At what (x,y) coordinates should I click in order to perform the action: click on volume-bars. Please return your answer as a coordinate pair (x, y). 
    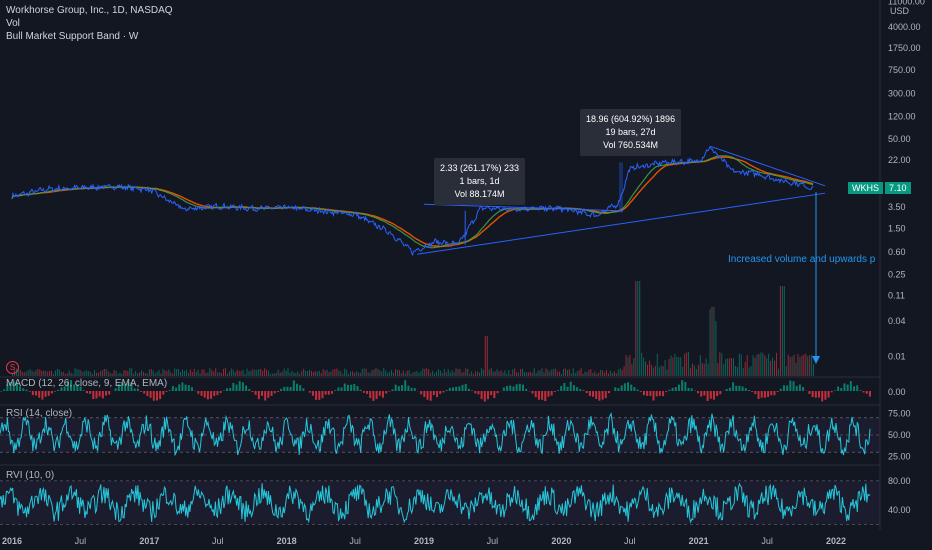
    Looking at the image, I should click on (413, 328).